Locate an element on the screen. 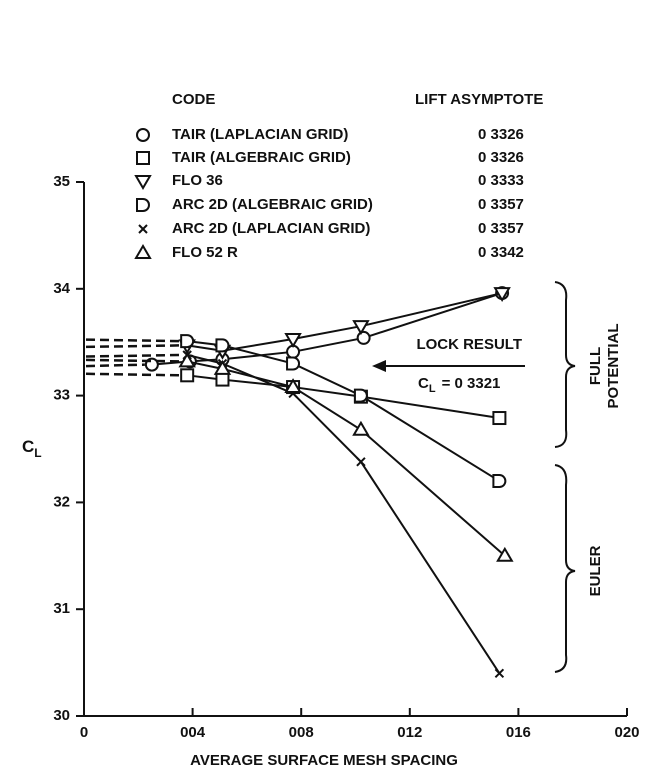  x-tick-label: 004 is located at coordinates (193, 732).